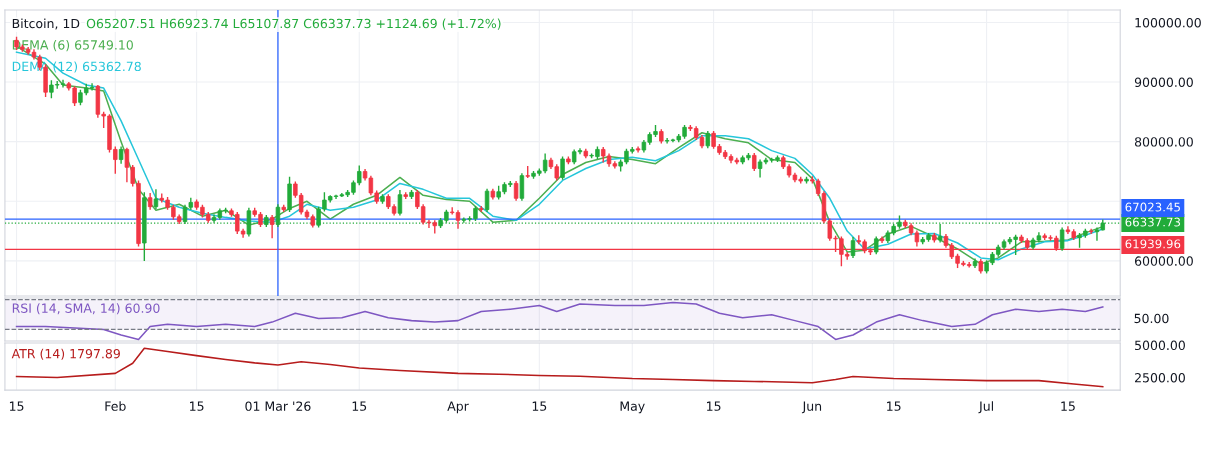 Image resolution: width=1231 pixels, height=452 pixels. What do you see at coordinates (1163, 82) in the screenshot?
I see `y-tick-label: 90000.00` at bounding box center [1163, 82].